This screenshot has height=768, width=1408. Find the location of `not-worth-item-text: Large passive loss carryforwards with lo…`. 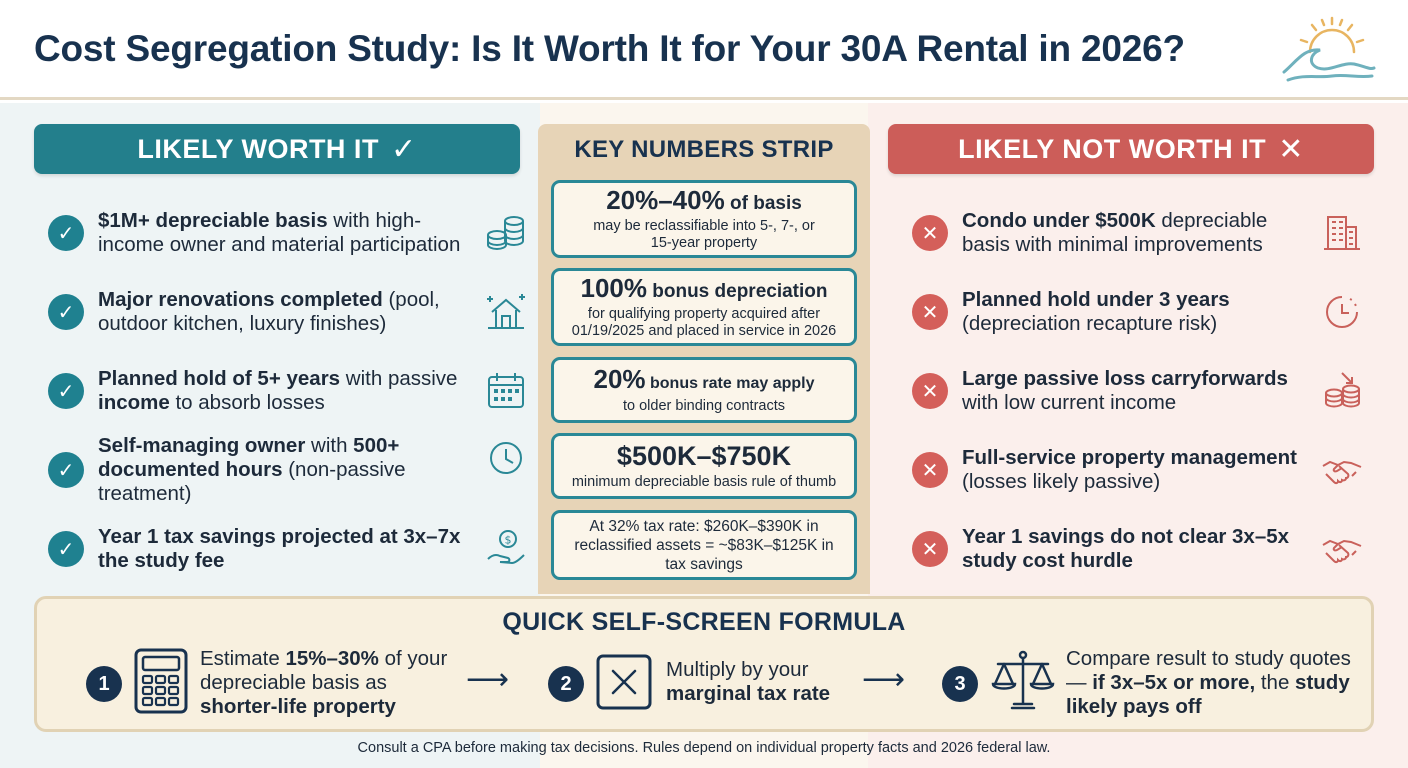

not-worth-item-text: Large passive loss carryforwards with lo… is located at coordinates (1125, 390).